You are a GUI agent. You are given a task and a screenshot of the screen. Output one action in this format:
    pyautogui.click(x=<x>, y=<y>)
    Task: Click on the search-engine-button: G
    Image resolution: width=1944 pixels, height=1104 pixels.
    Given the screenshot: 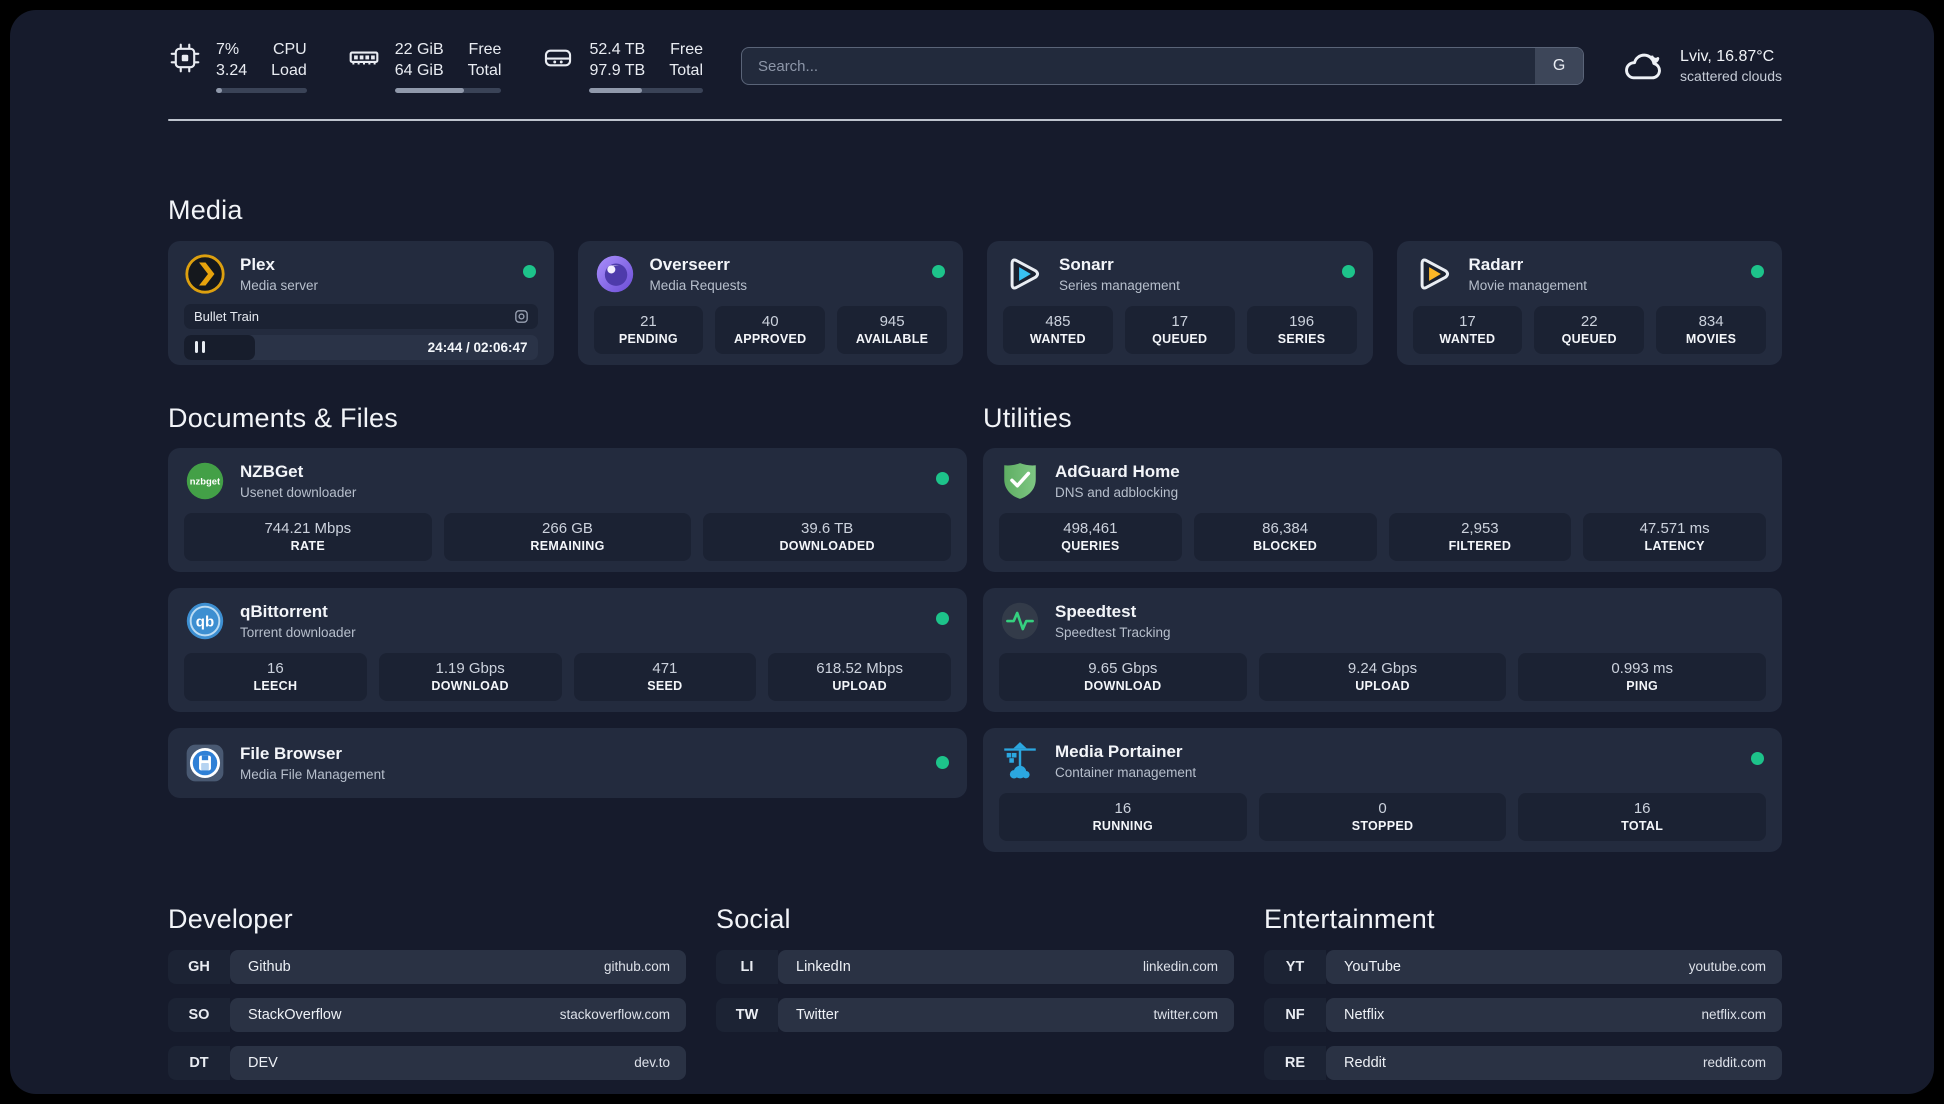 What is the action you would take?
    pyautogui.click(x=1559, y=66)
    